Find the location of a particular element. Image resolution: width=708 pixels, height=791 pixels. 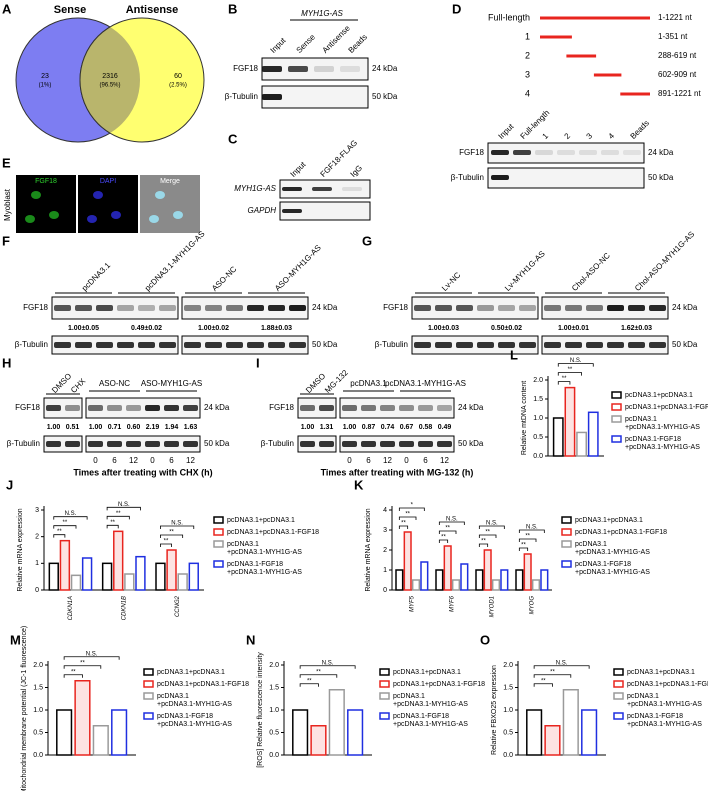

set-name: Sense is located at coordinates (70, 10).